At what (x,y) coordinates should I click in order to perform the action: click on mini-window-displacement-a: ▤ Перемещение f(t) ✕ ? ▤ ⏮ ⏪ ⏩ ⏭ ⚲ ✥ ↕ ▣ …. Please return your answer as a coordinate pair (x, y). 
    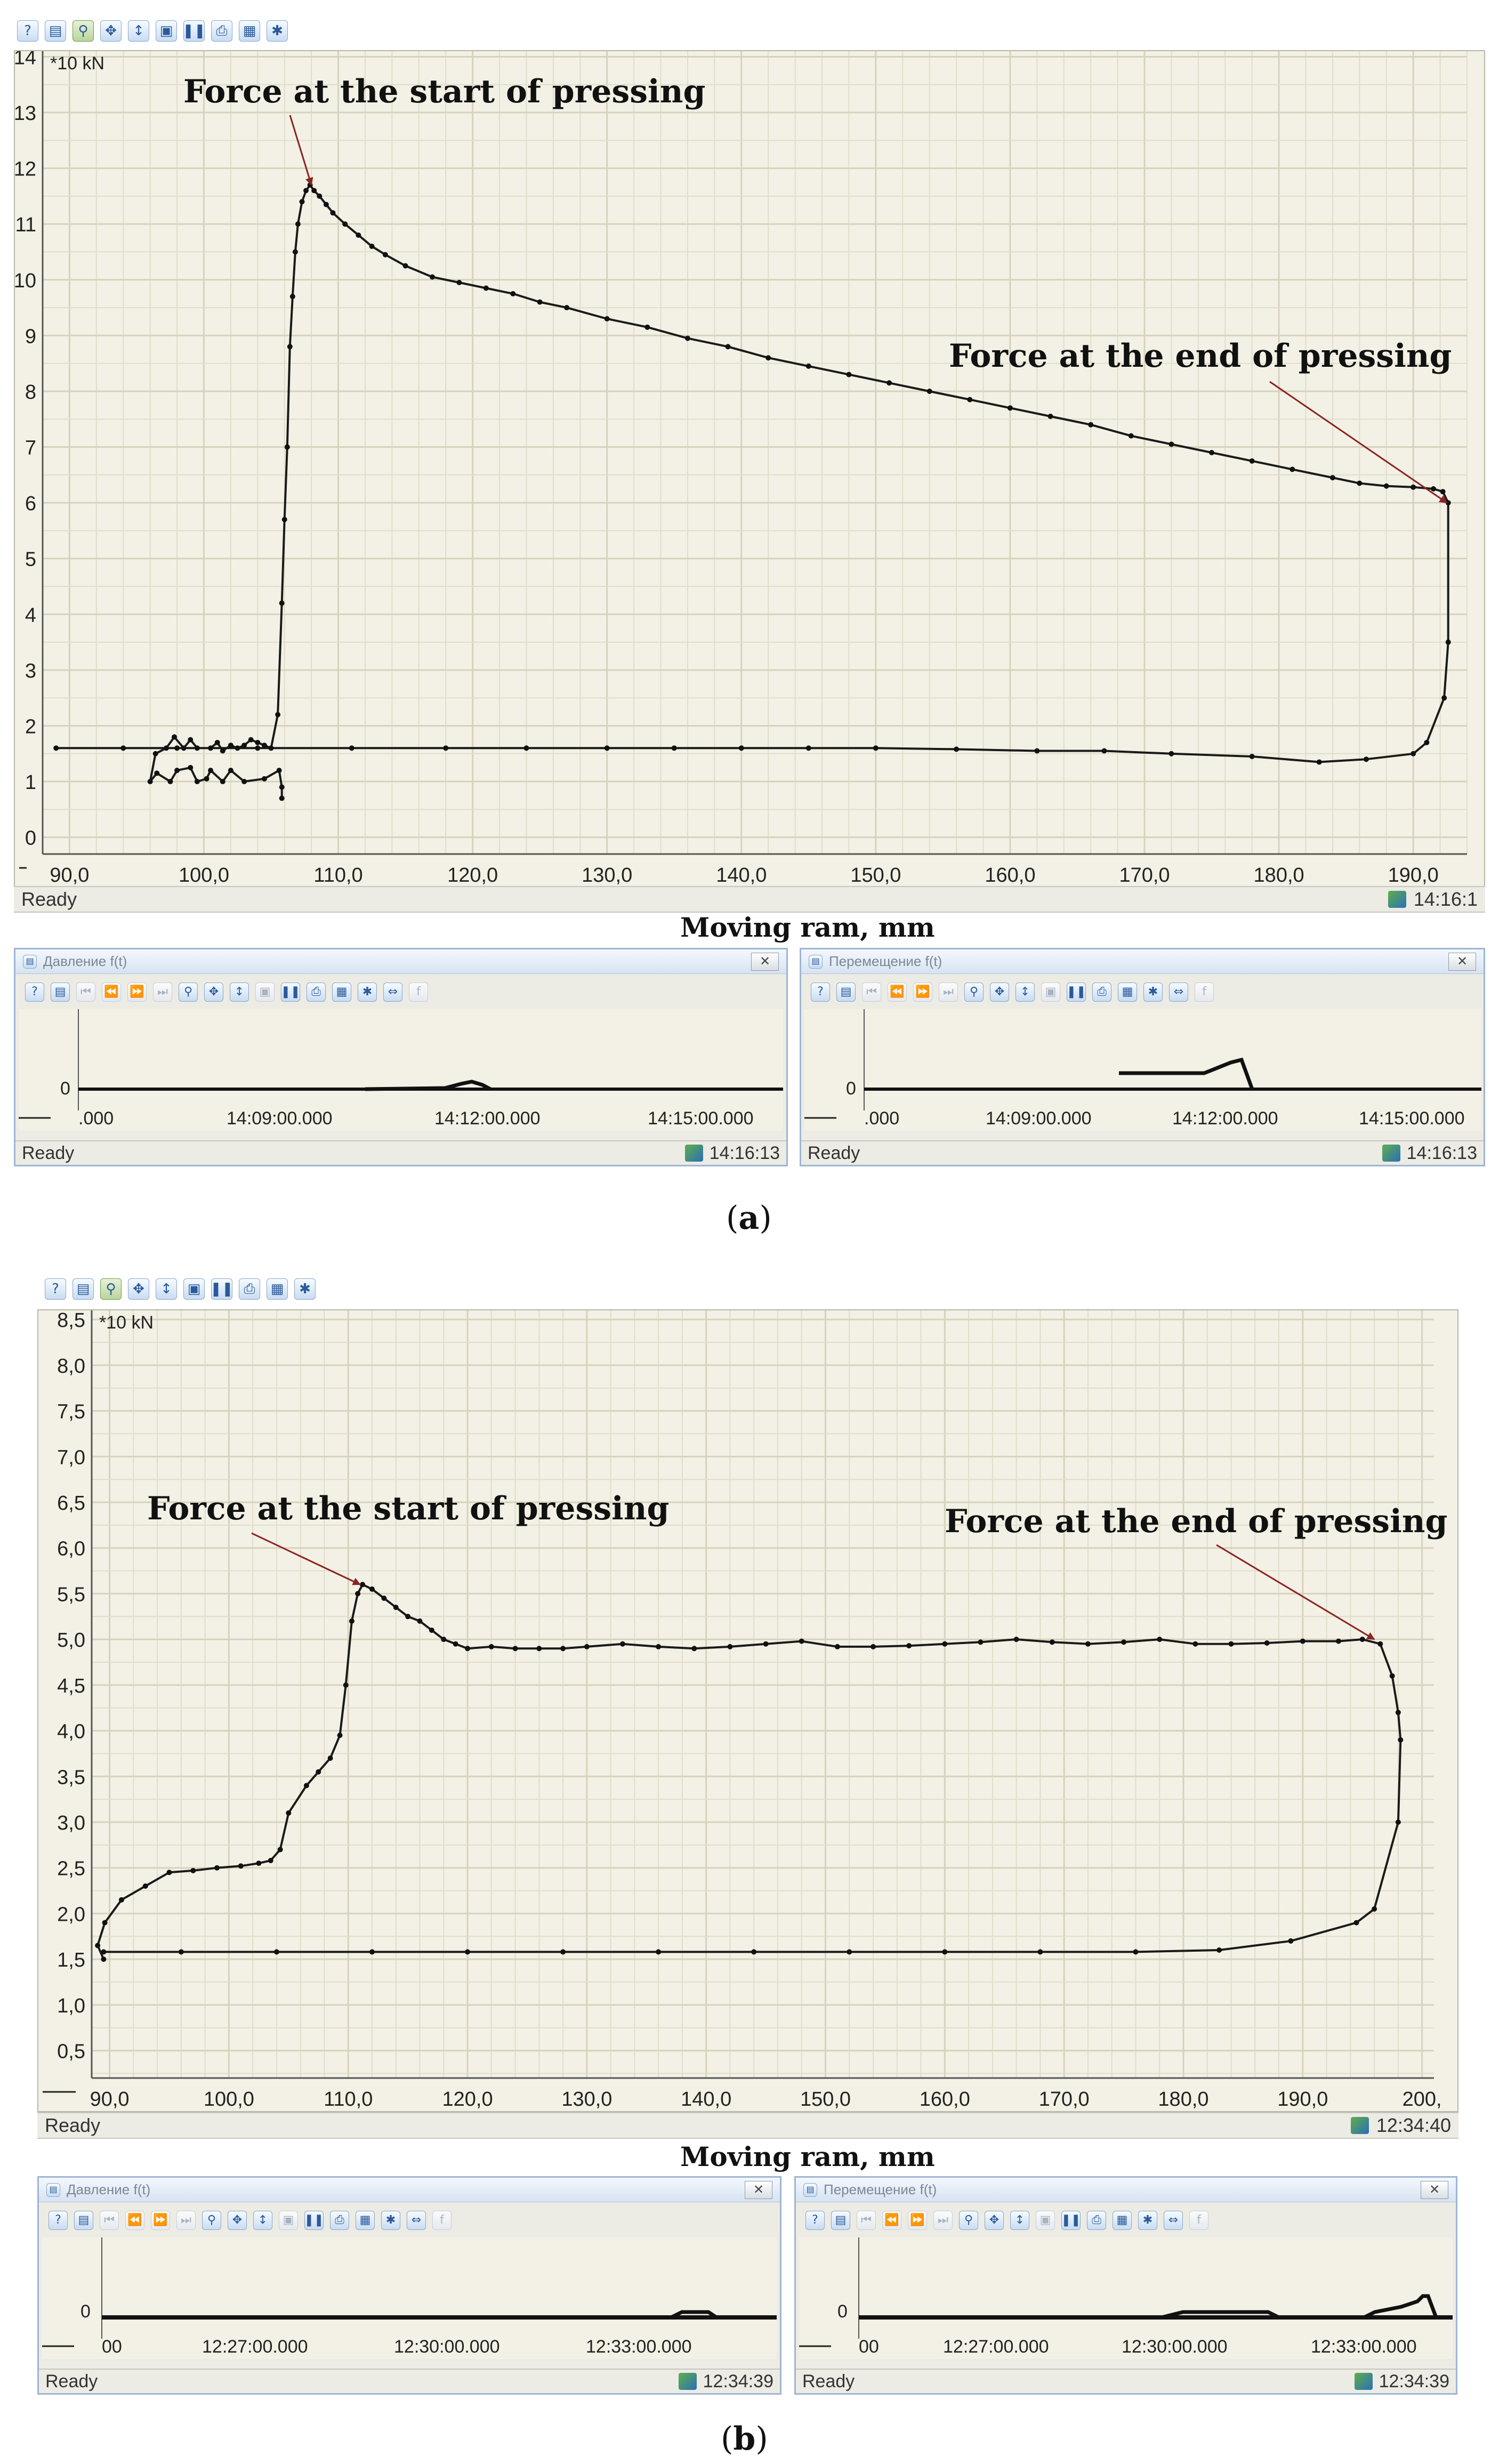
    Looking at the image, I should click on (1142, 1057).